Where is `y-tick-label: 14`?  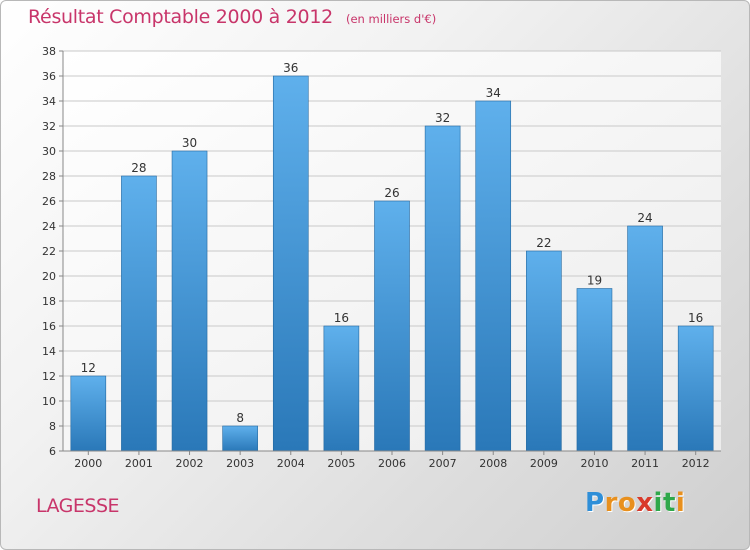
y-tick-label: 14 is located at coordinates (49, 351).